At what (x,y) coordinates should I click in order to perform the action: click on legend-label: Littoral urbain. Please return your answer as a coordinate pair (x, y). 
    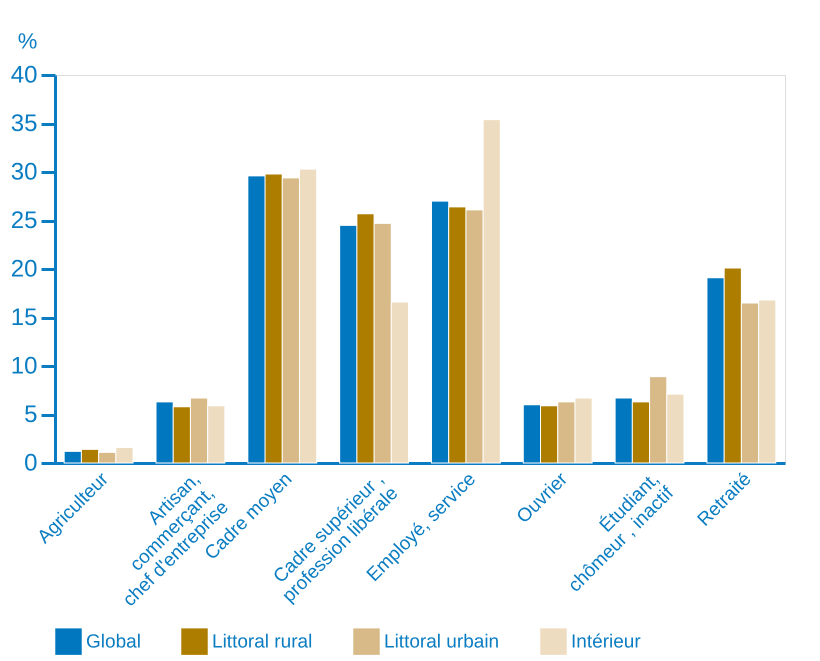
    Looking at the image, I should click on (442, 642).